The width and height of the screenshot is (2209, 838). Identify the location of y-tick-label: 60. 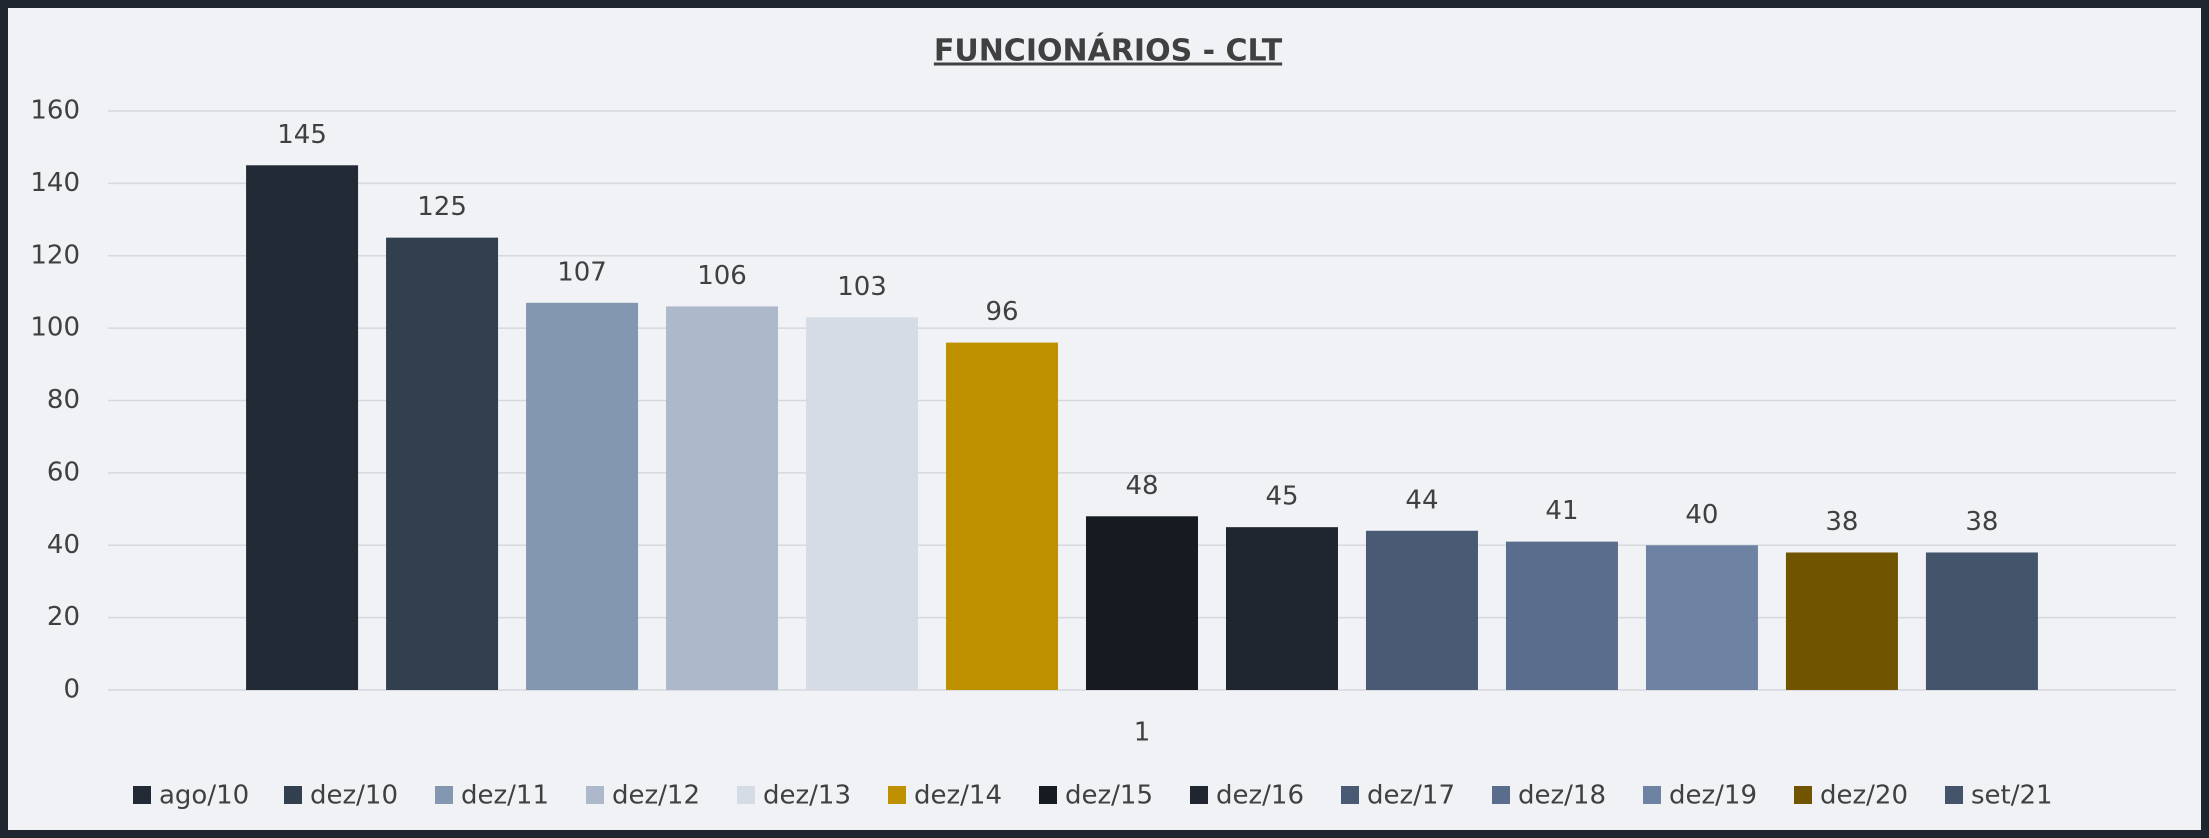
(63, 472).